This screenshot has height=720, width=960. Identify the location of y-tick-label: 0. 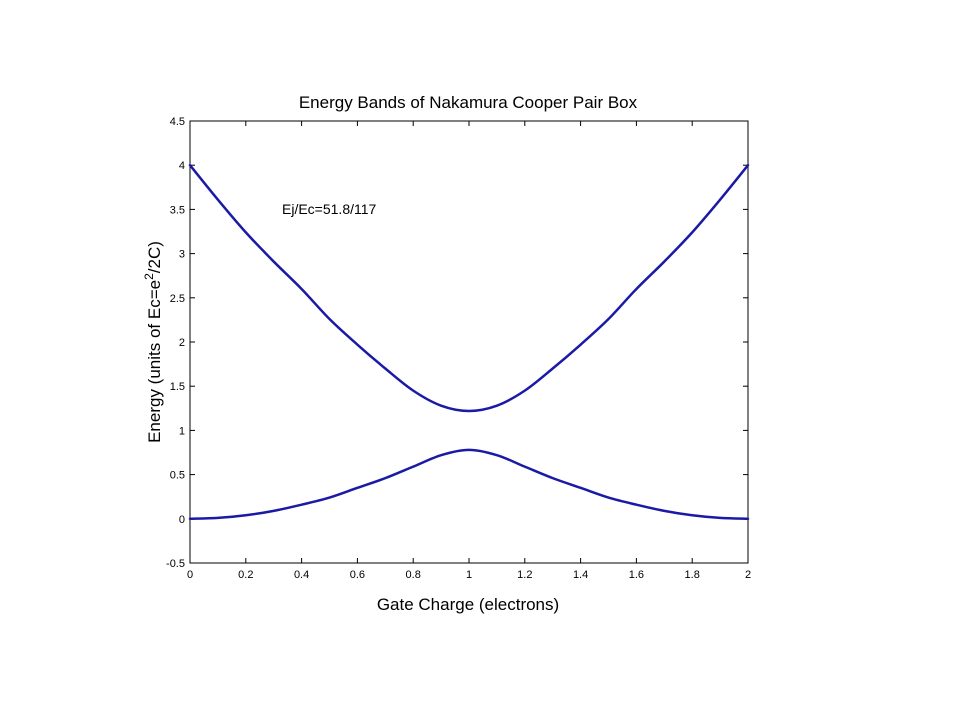
(182, 520).